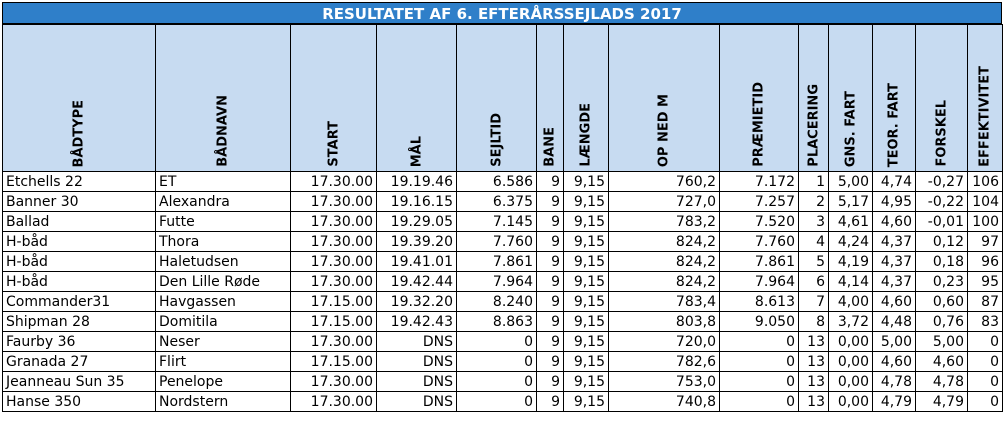 Image resolution: width=1007 pixels, height=431 pixels. Describe the element at coordinates (941, 133) in the screenshot. I see `column-header-label: FORSKEL` at that location.